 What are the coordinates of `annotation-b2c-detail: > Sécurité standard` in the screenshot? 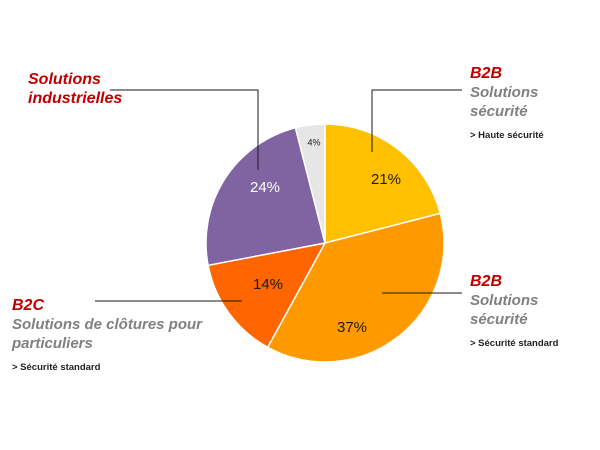 It's located at (56, 367).